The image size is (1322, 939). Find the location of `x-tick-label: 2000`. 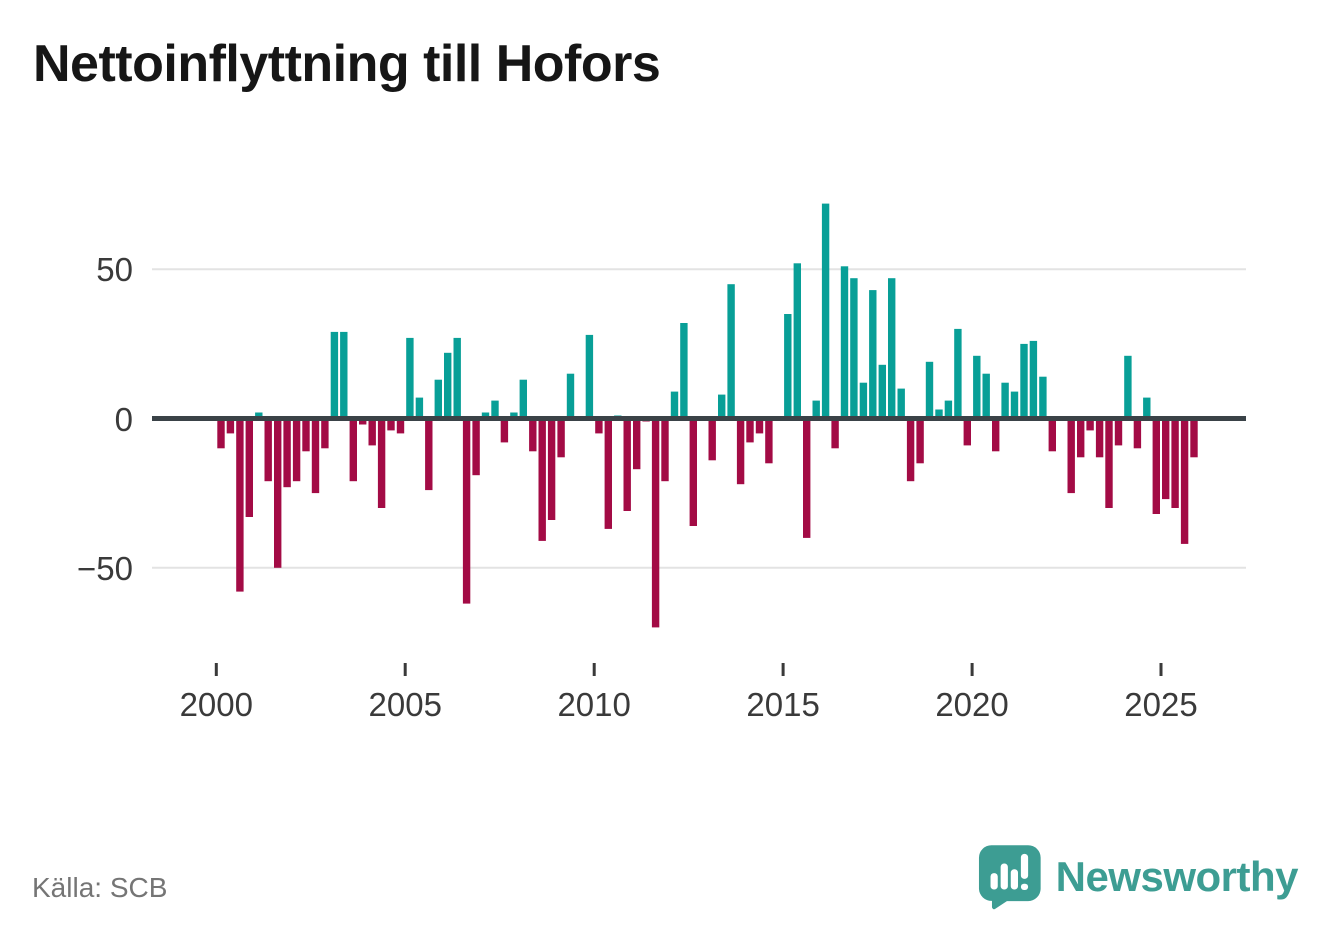

x-tick-label: 2000 is located at coordinates (216, 704).